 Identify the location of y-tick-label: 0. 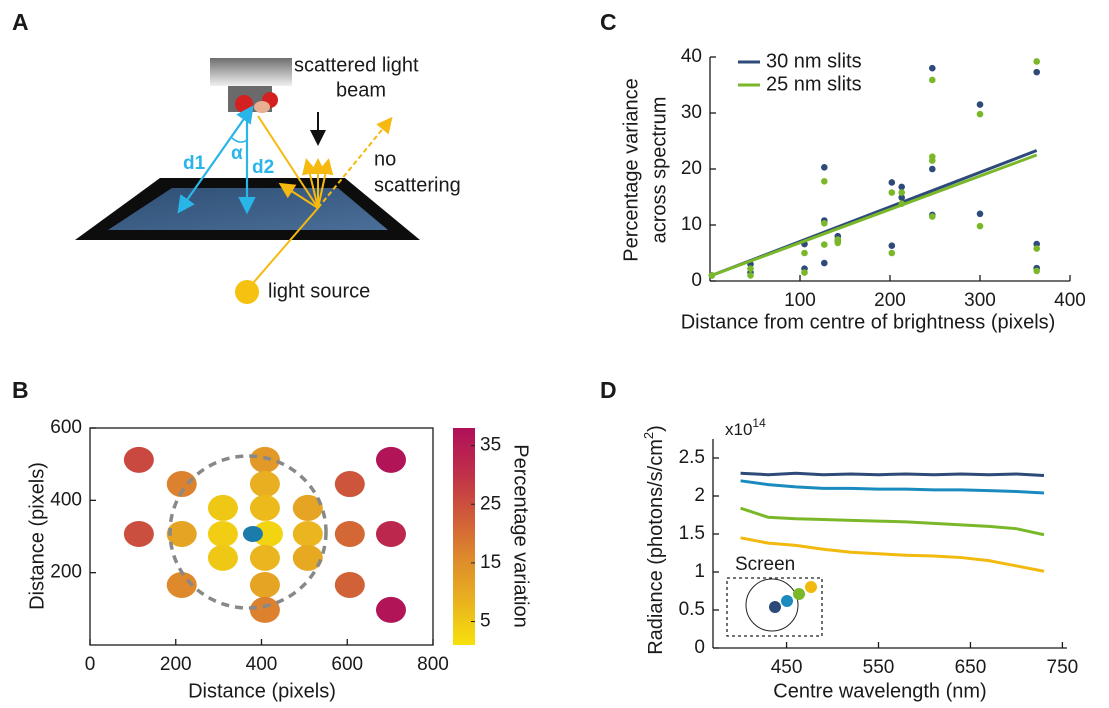
(699, 647).